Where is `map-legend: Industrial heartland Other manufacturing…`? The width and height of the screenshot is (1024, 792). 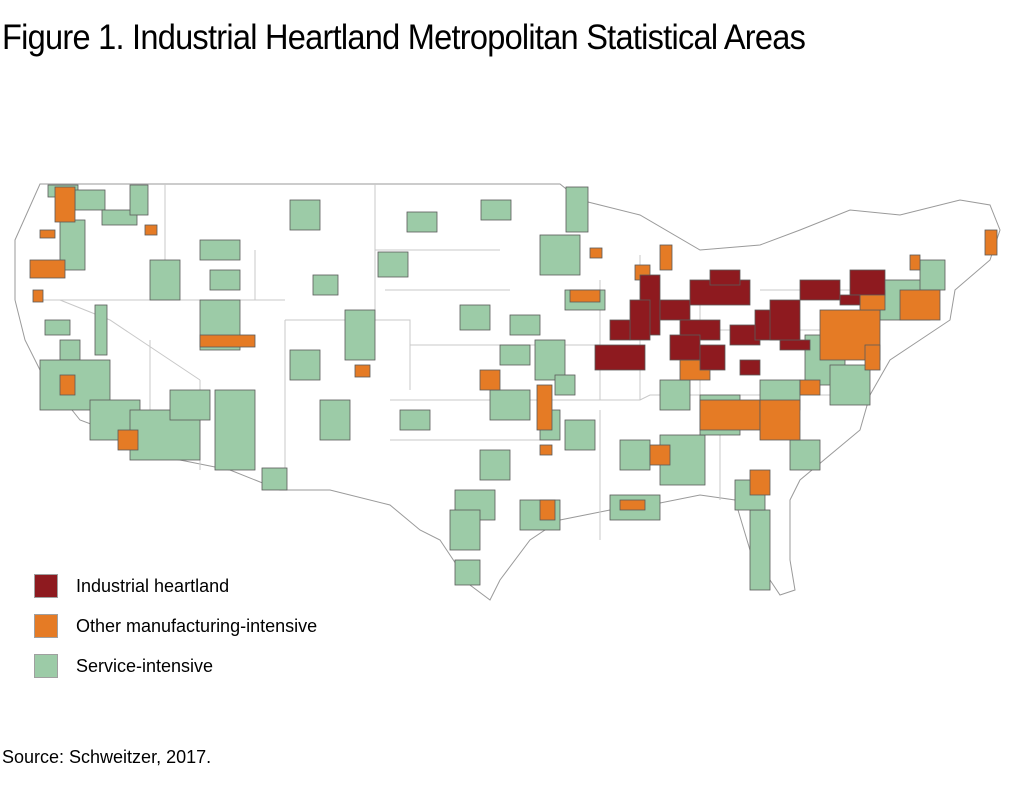
map-legend: Industrial heartland Other manufacturing… is located at coordinates (175, 626).